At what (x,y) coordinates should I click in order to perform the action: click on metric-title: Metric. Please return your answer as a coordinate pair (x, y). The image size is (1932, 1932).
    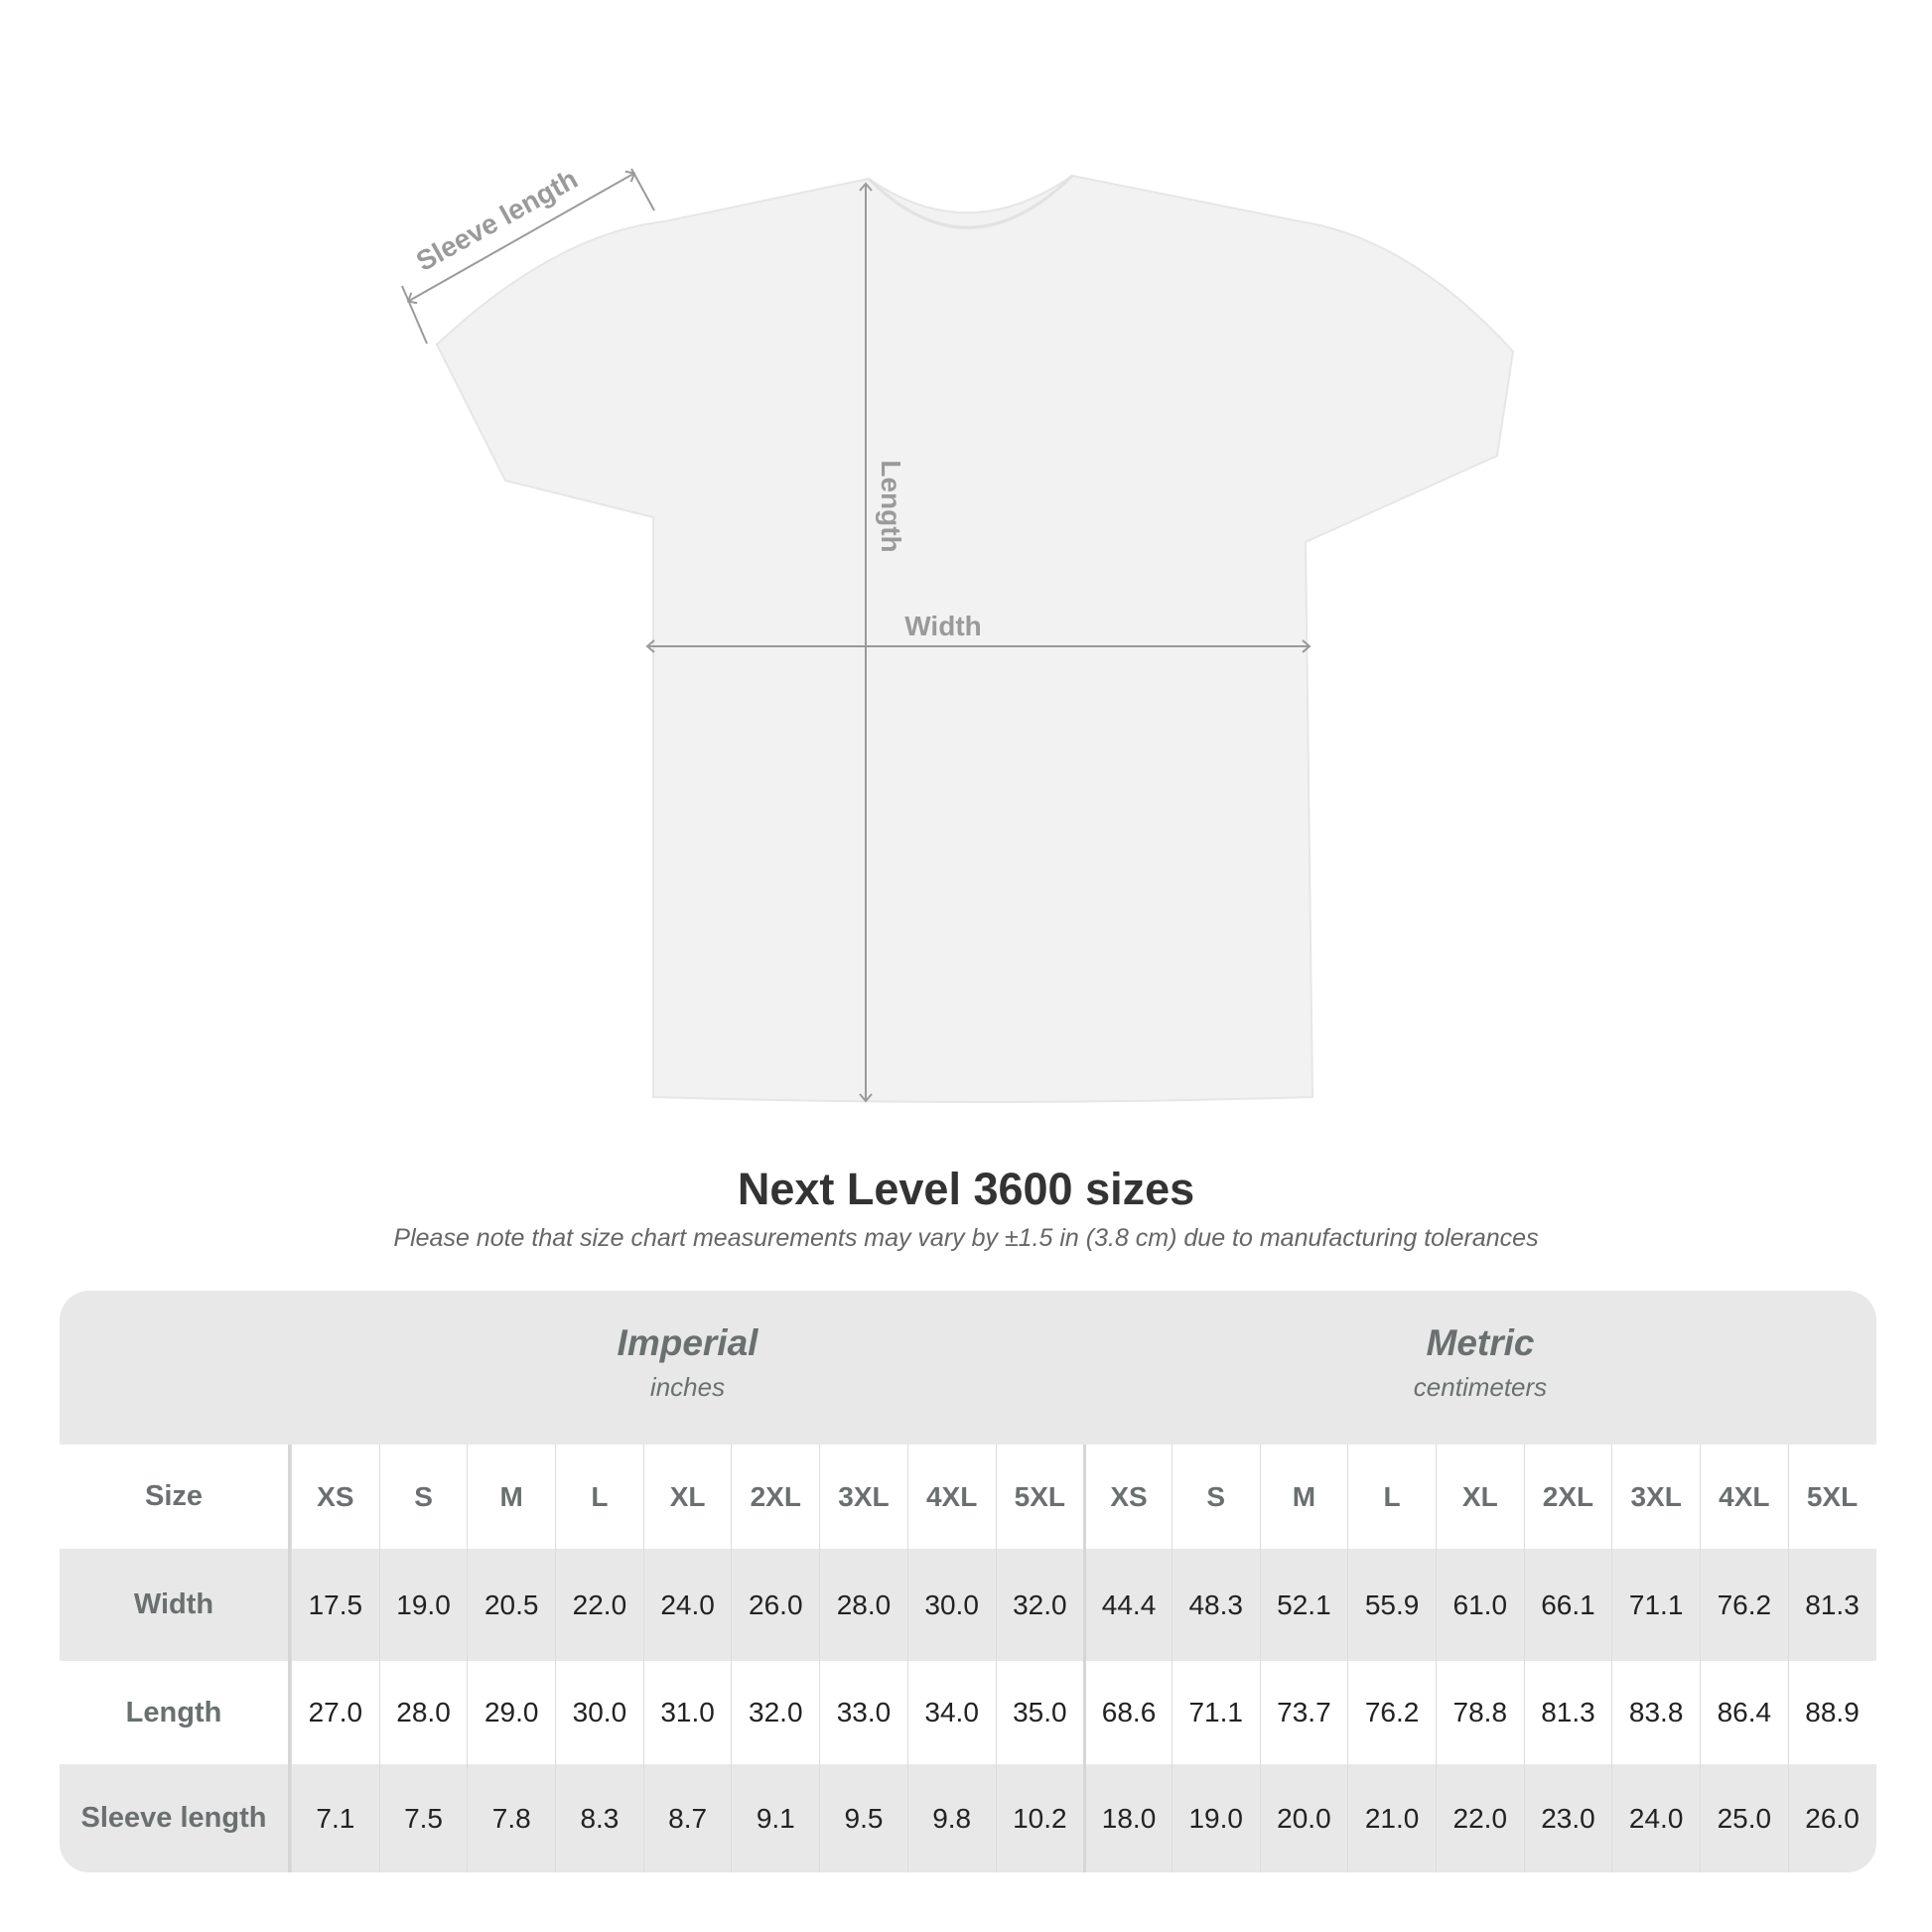
    Looking at the image, I should click on (1480, 1342).